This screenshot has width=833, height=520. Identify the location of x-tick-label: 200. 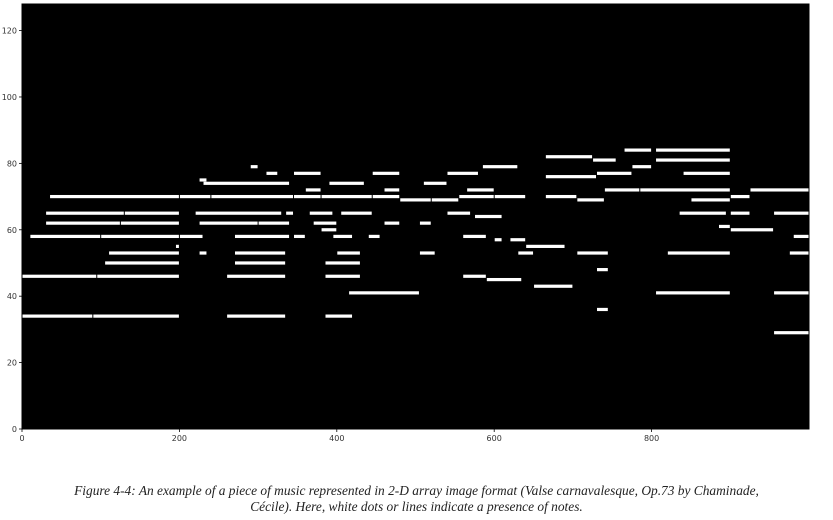
(179, 438).